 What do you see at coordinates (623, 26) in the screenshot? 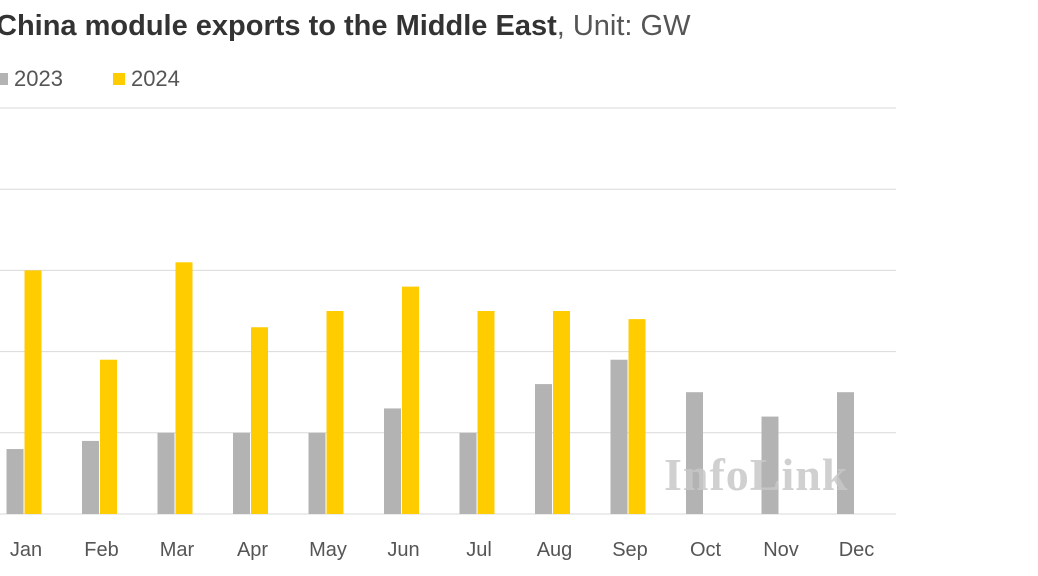
I see `chart-title-unit: , Unit: GW` at bounding box center [623, 26].